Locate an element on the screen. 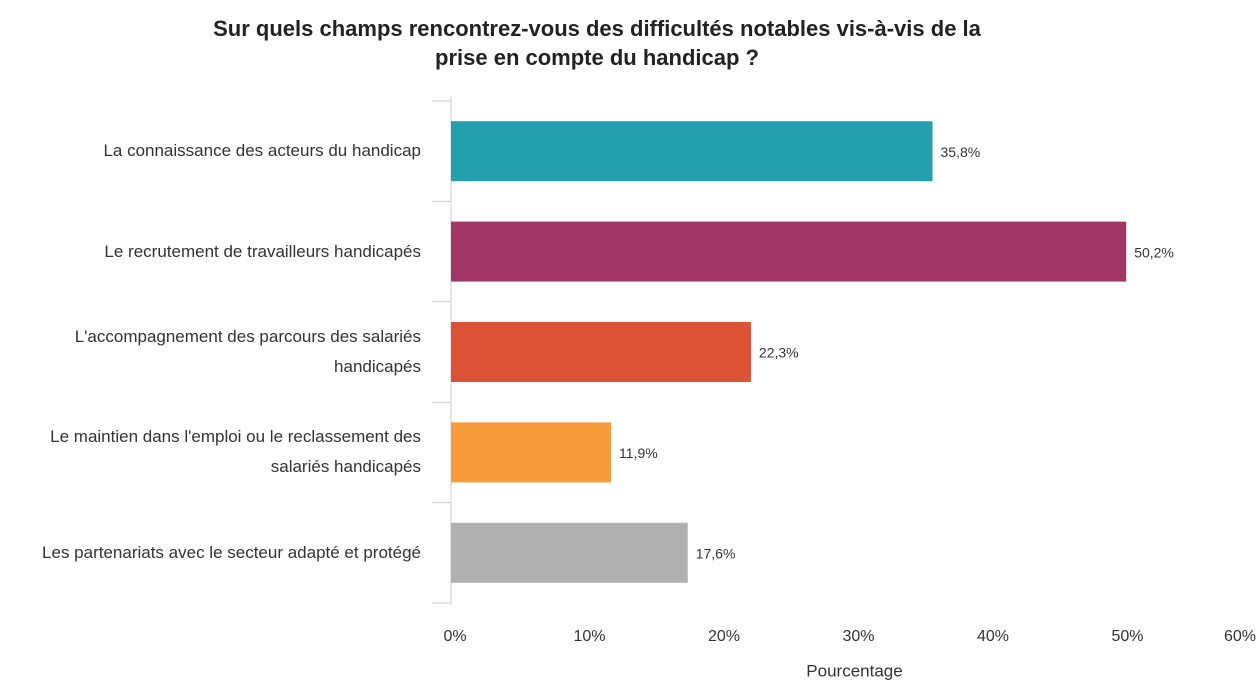 This screenshot has width=1258, height=685. value-label: 17,6% is located at coordinates (716, 554).